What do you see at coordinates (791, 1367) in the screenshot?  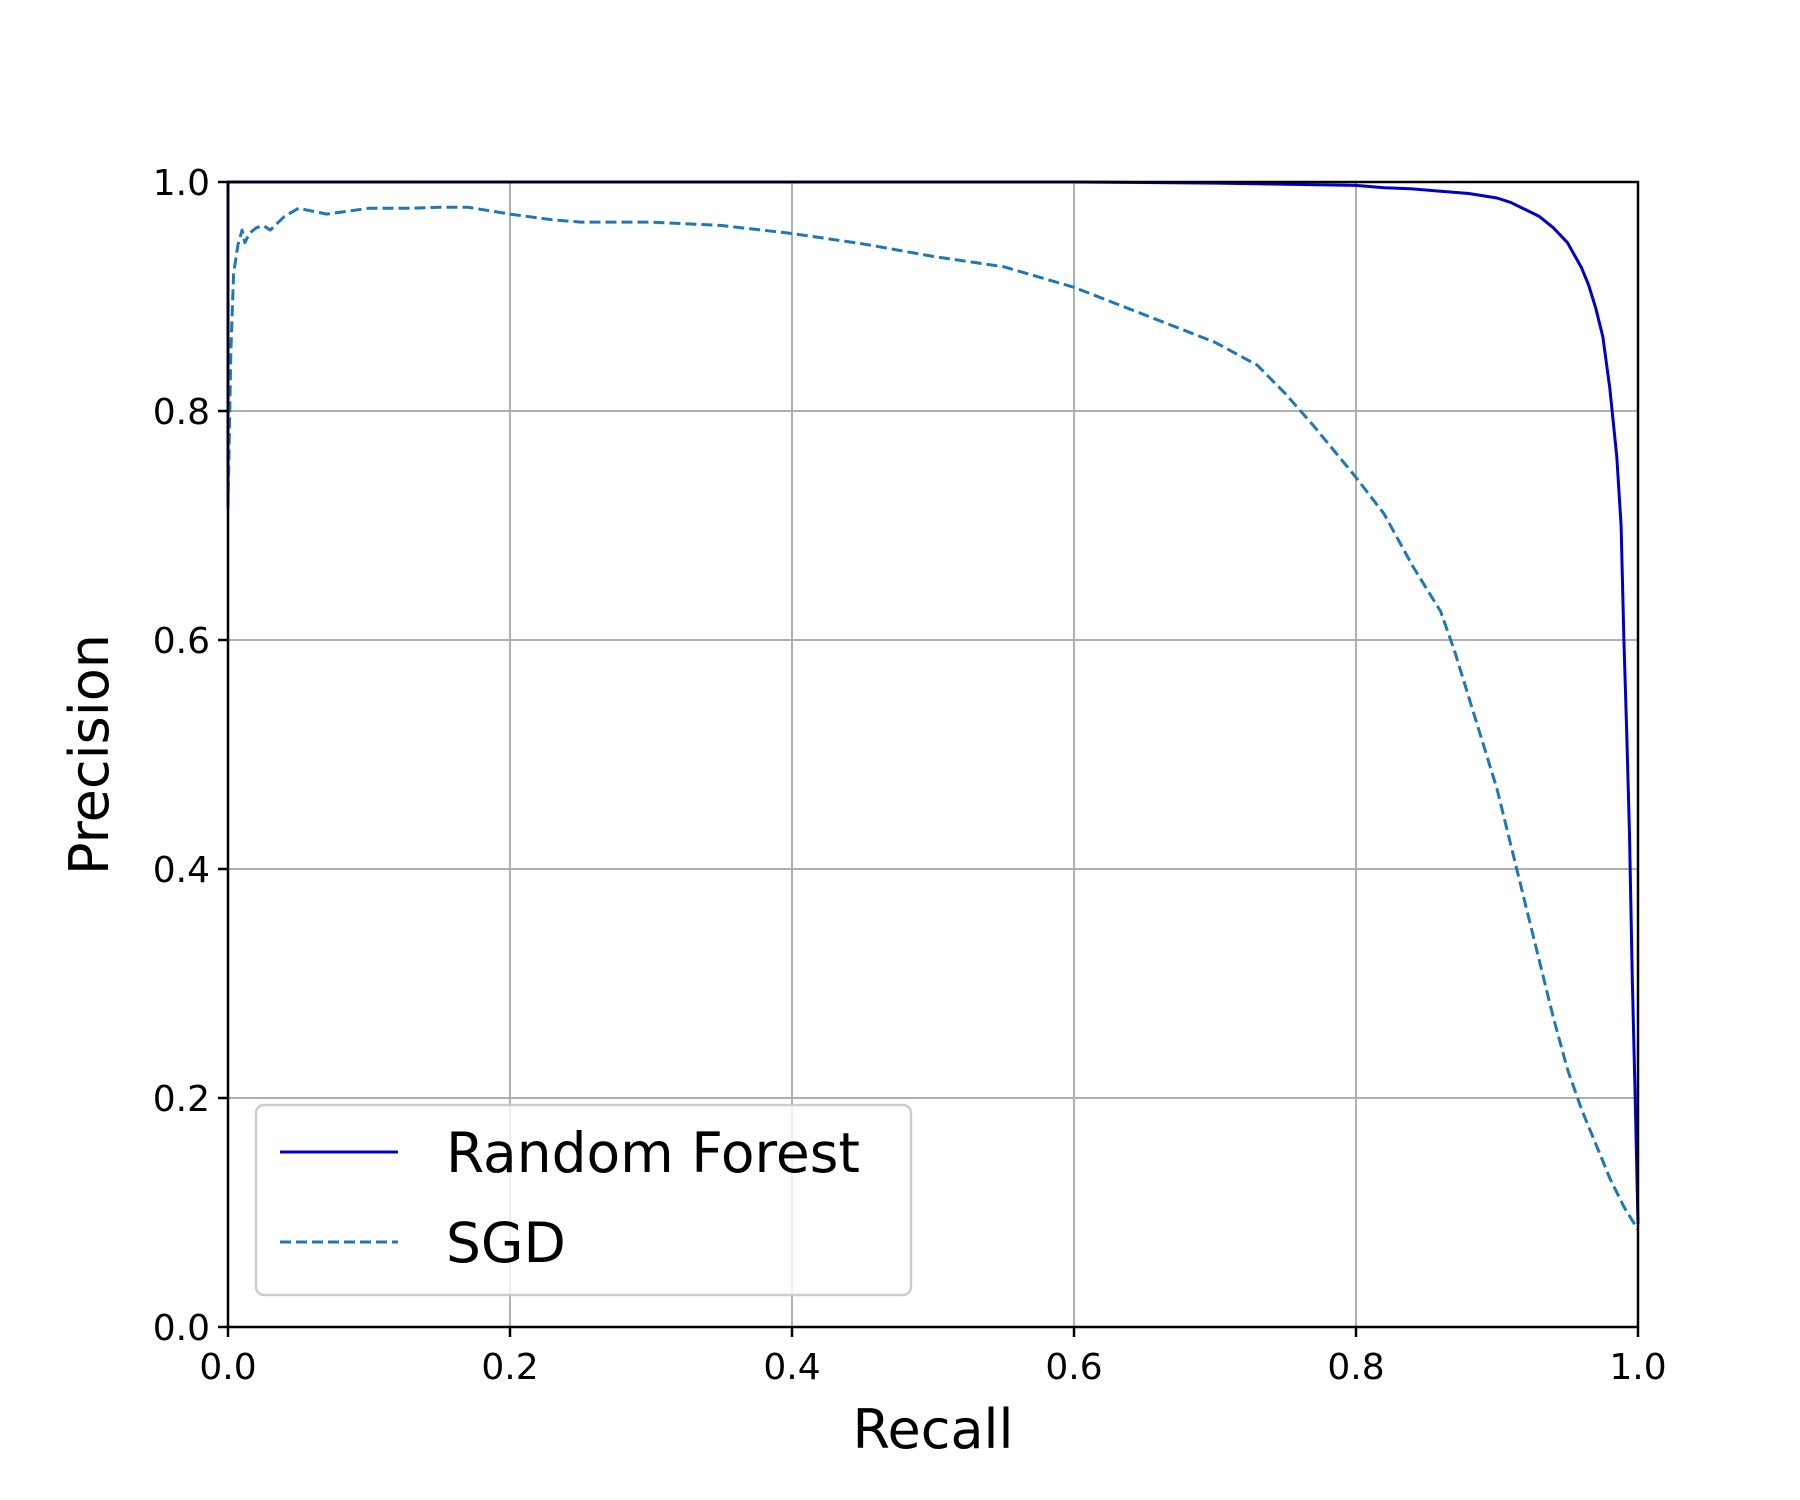 I see `x-tick-label: 0.4` at bounding box center [791, 1367].